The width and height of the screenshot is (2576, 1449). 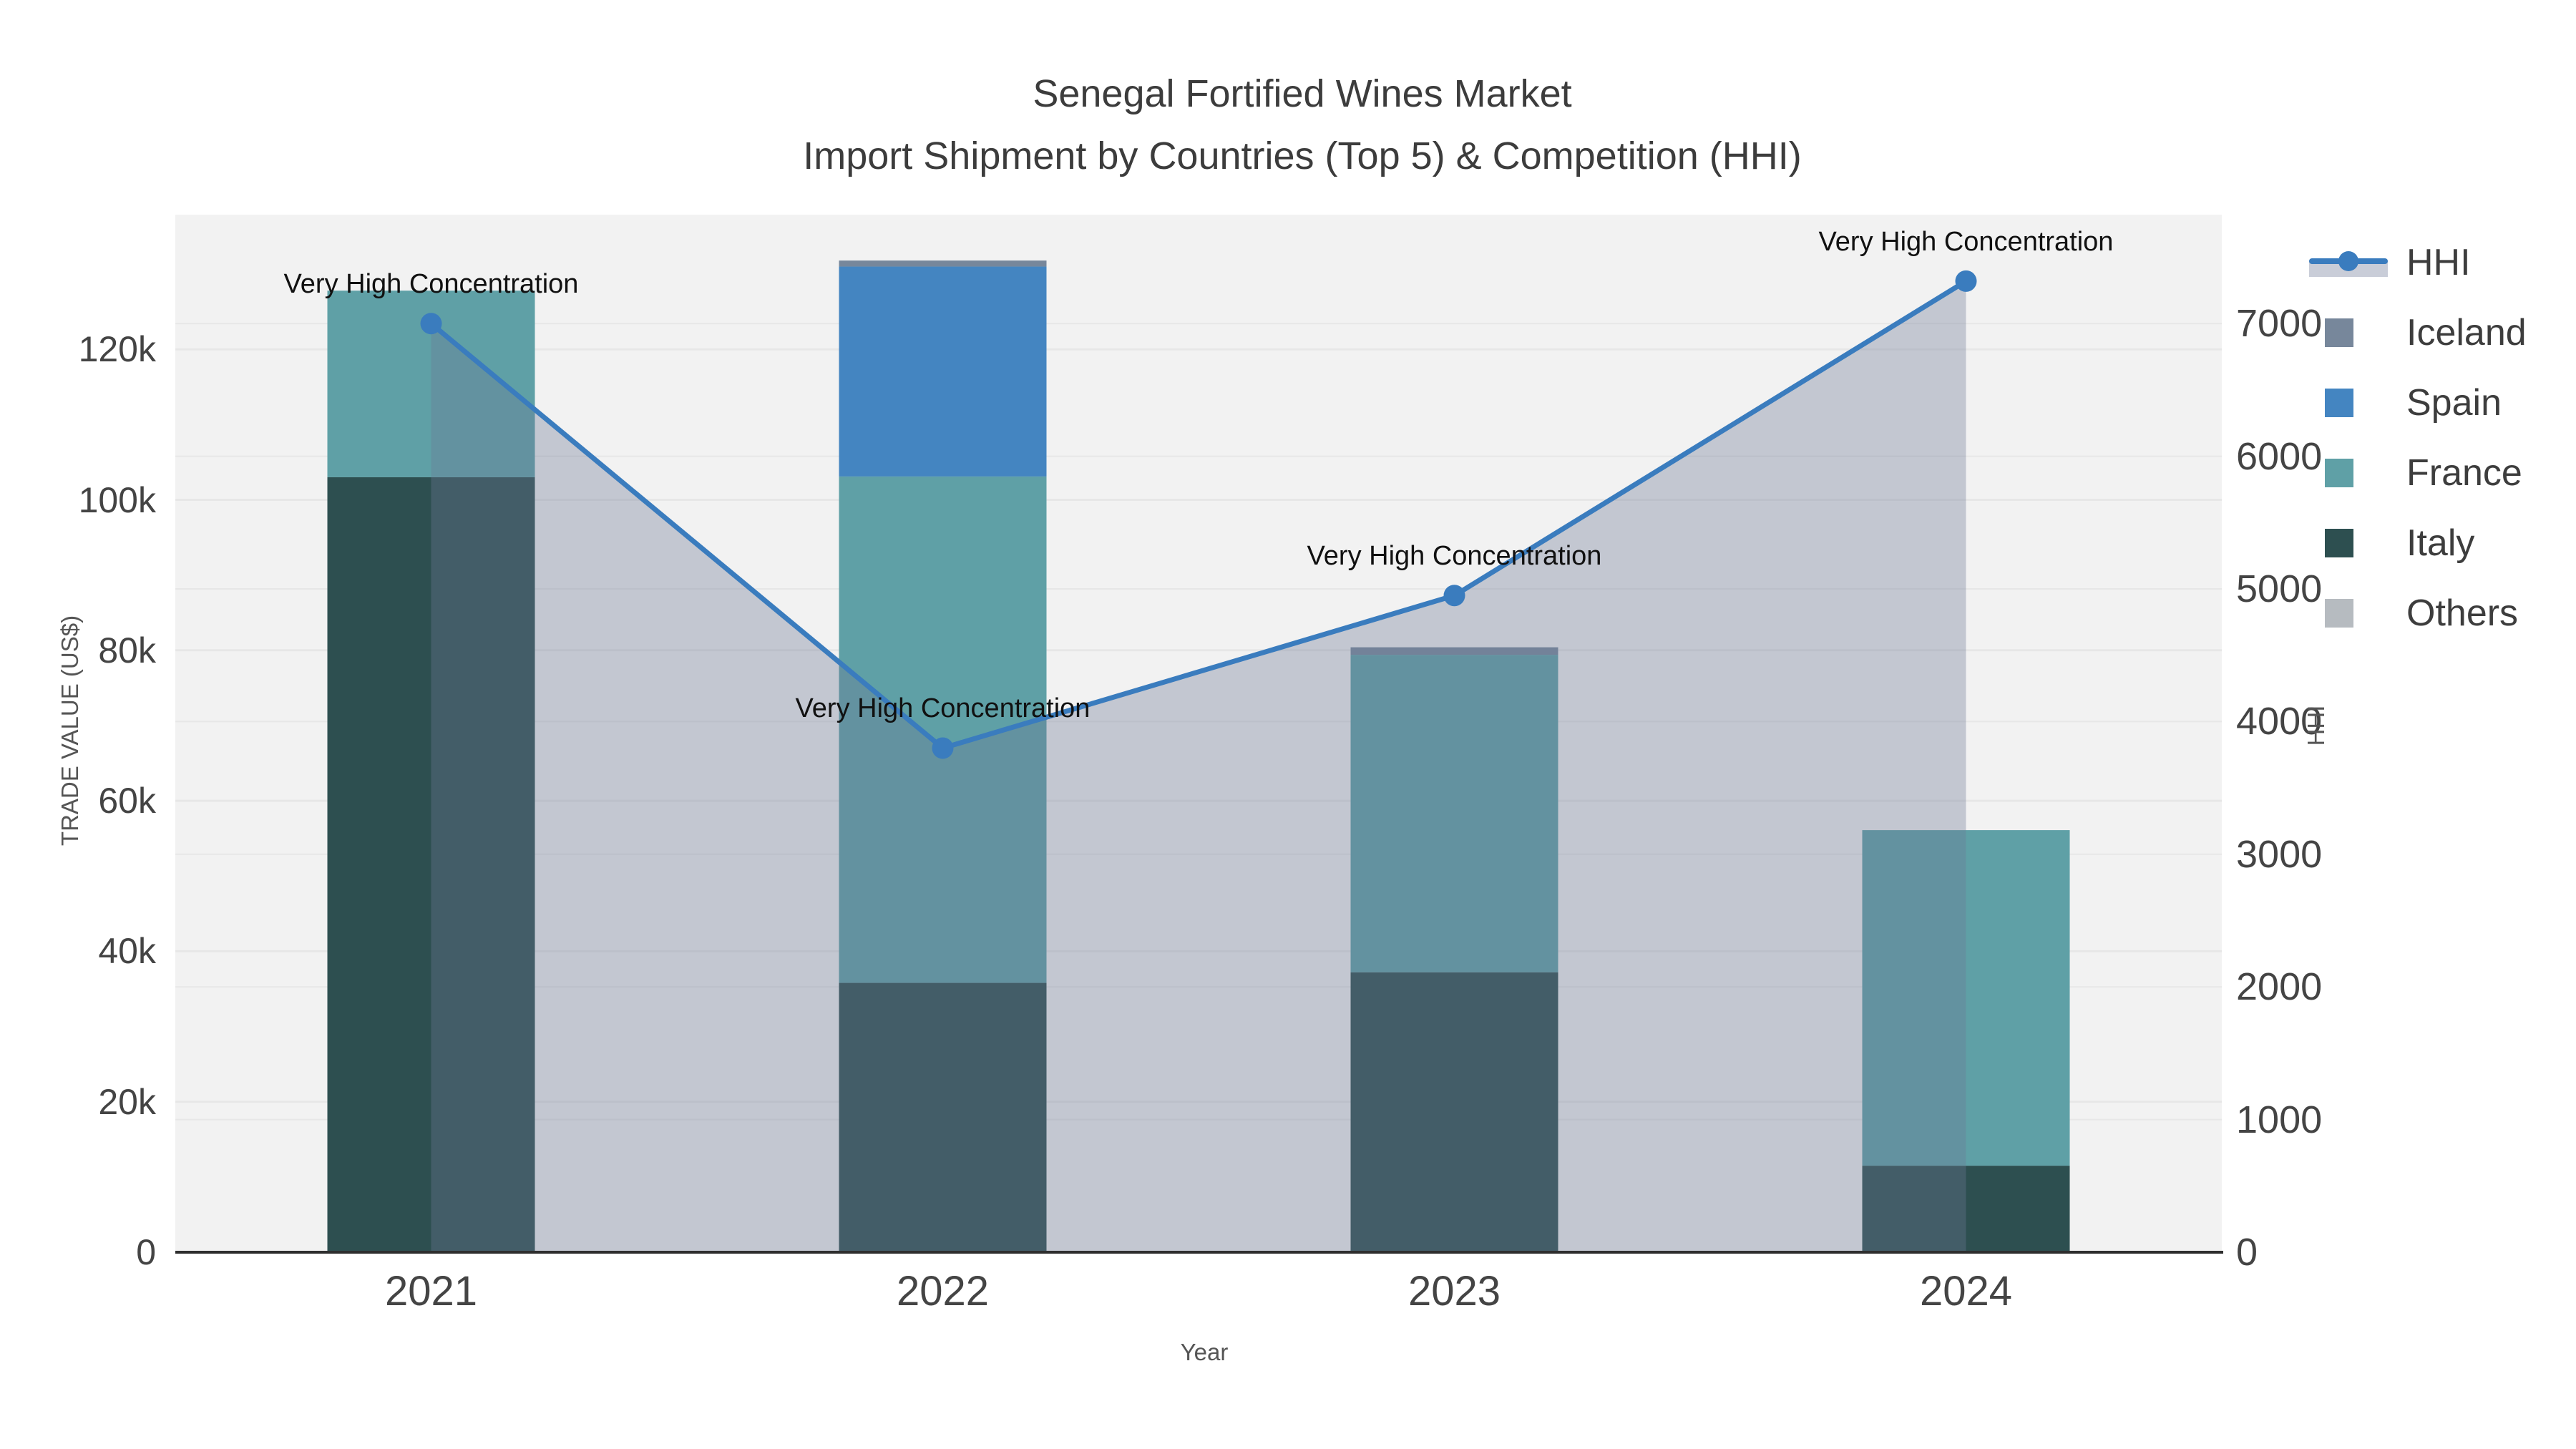 What do you see at coordinates (431, 1291) in the screenshot?
I see `x-tick-label-2021: 2021` at bounding box center [431, 1291].